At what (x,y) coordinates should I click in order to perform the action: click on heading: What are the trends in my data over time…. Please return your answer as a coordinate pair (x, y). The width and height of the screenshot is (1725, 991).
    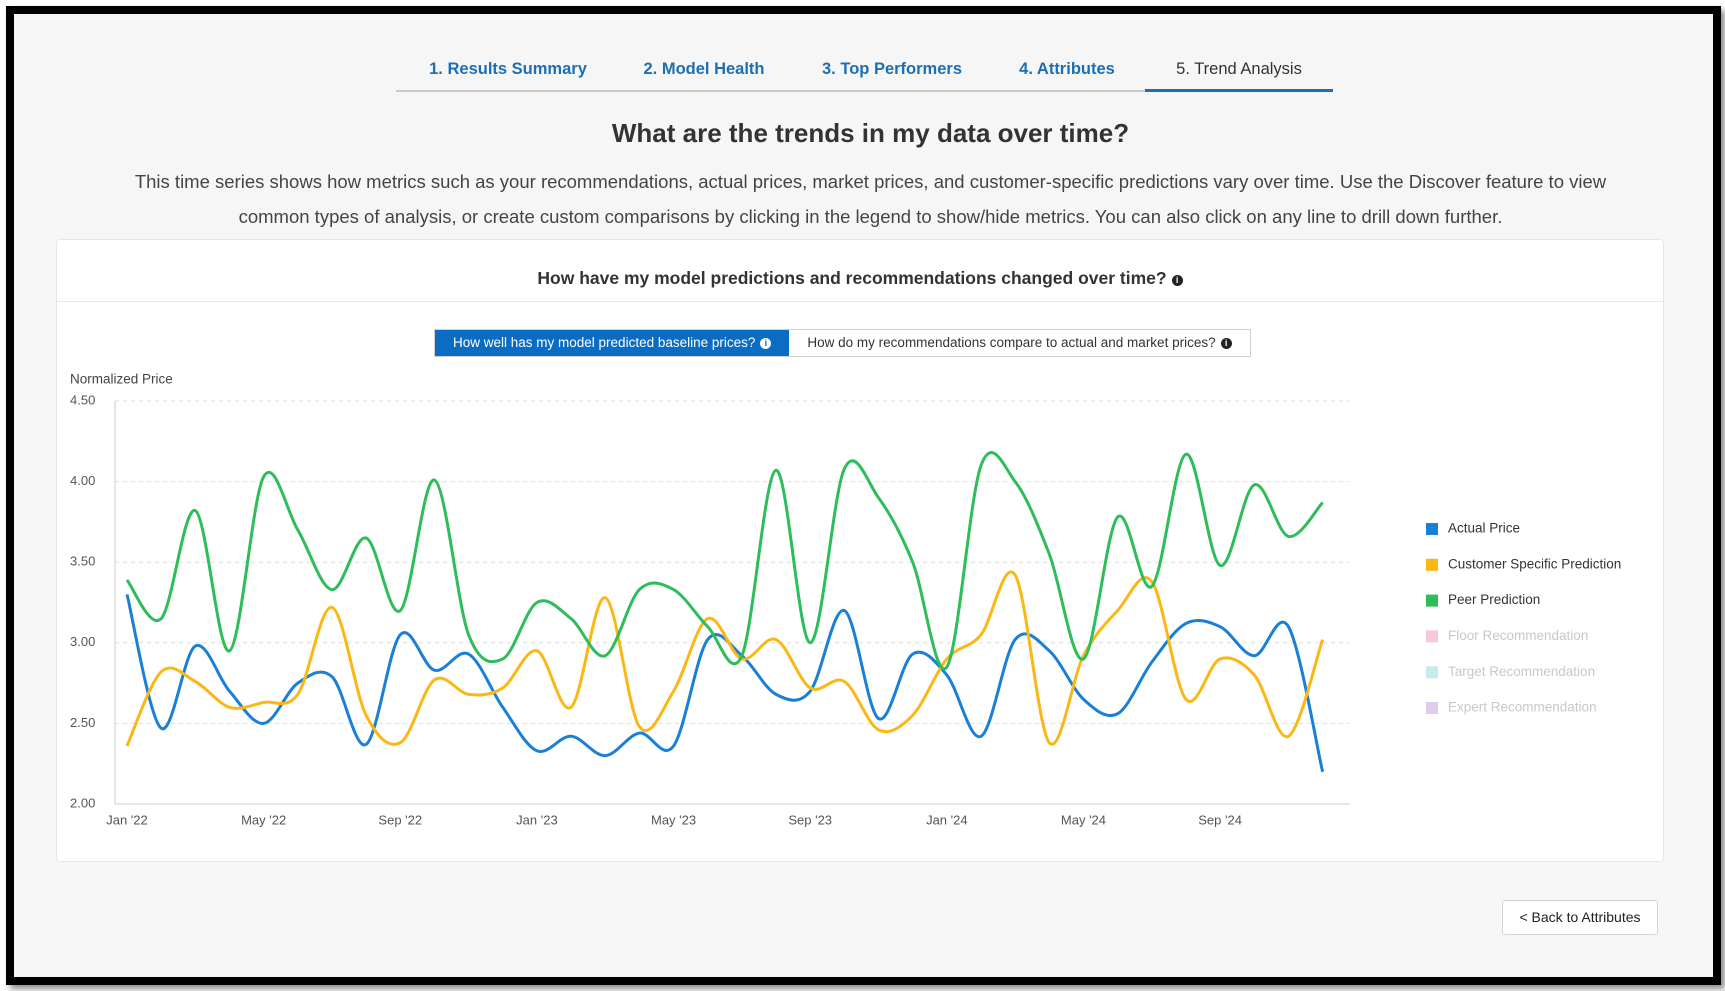
    Looking at the image, I should click on (870, 133).